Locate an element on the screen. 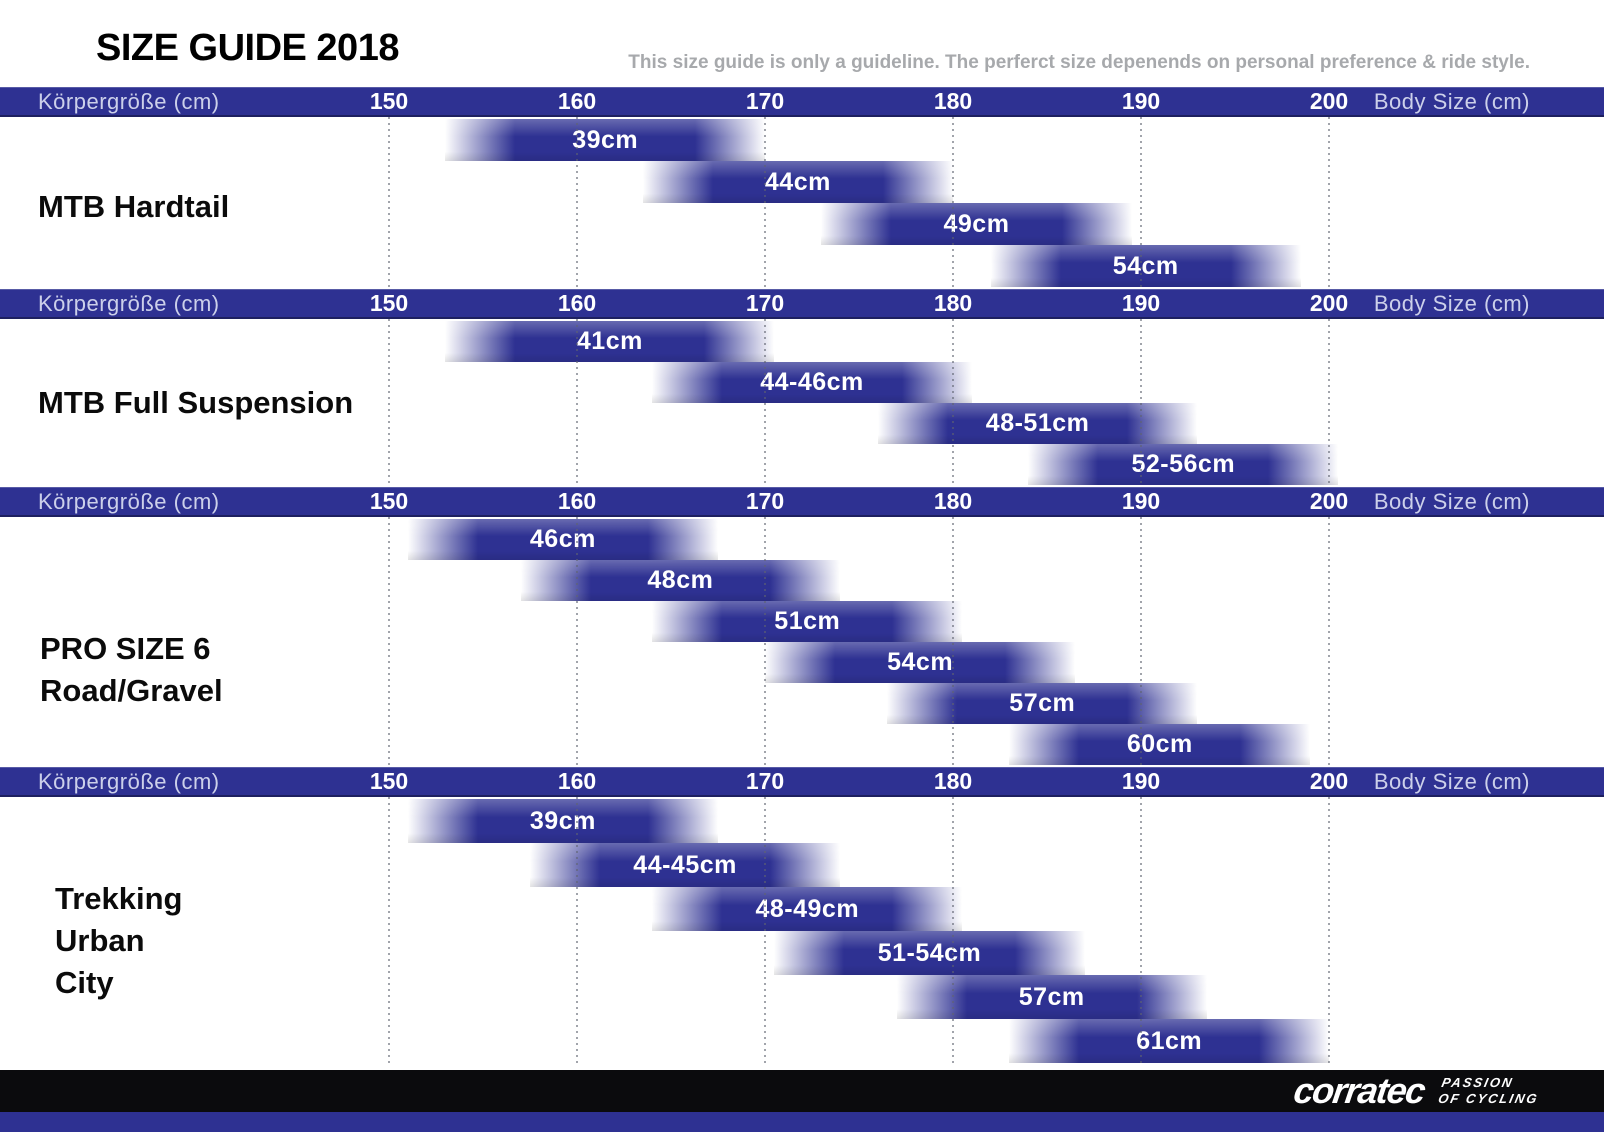 This screenshot has width=1604, height=1132. bar-label: 48cm is located at coordinates (680, 580).